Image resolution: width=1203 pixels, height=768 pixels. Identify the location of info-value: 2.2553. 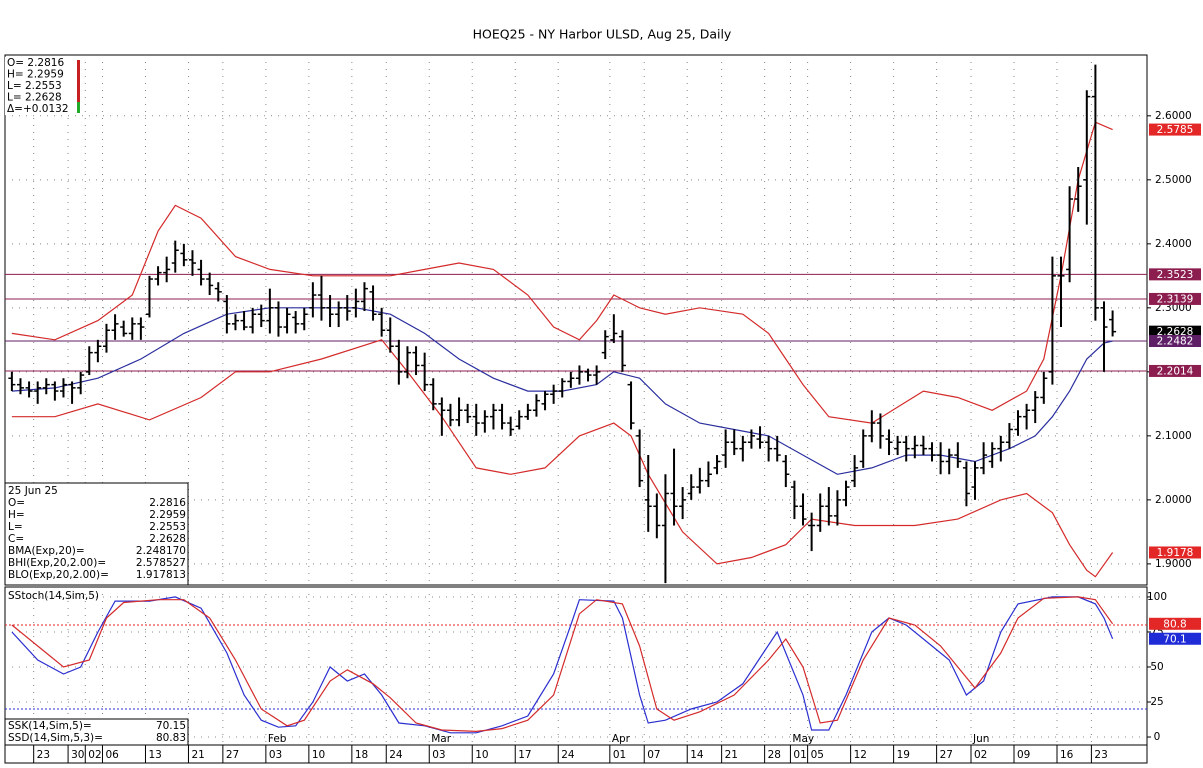
(167, 527).